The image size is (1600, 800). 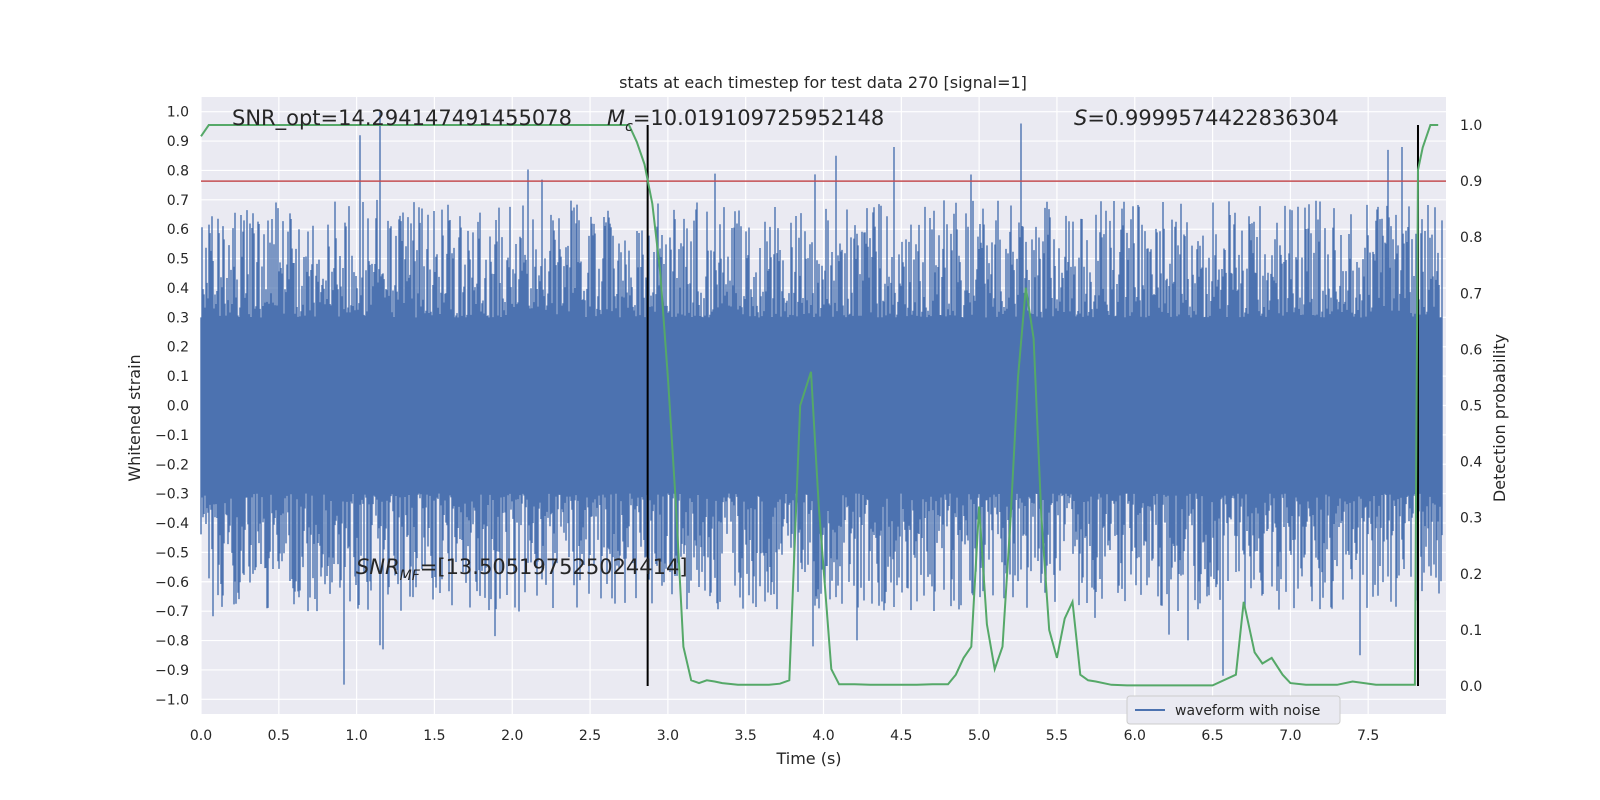 What do you see at coordinates (1057, 736) in the screenshot?
I see `x-tick-label: 5.5` at bounding box center [1057, 736].